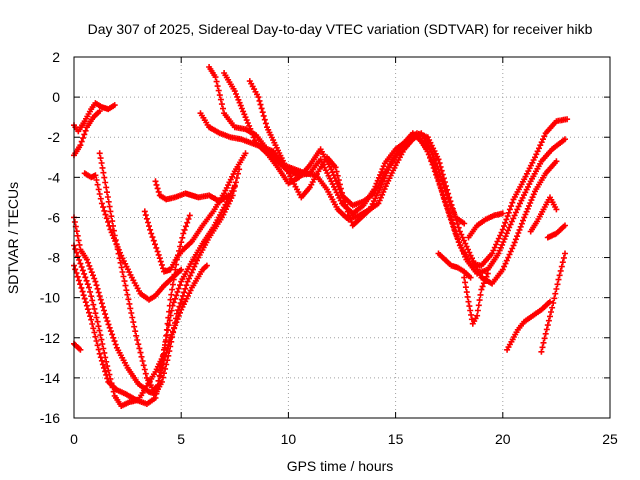  What do you see at coordinates (181, 439) in the screenshot?
I see `x-tick-label: 5` at bounding box center [181, 439].